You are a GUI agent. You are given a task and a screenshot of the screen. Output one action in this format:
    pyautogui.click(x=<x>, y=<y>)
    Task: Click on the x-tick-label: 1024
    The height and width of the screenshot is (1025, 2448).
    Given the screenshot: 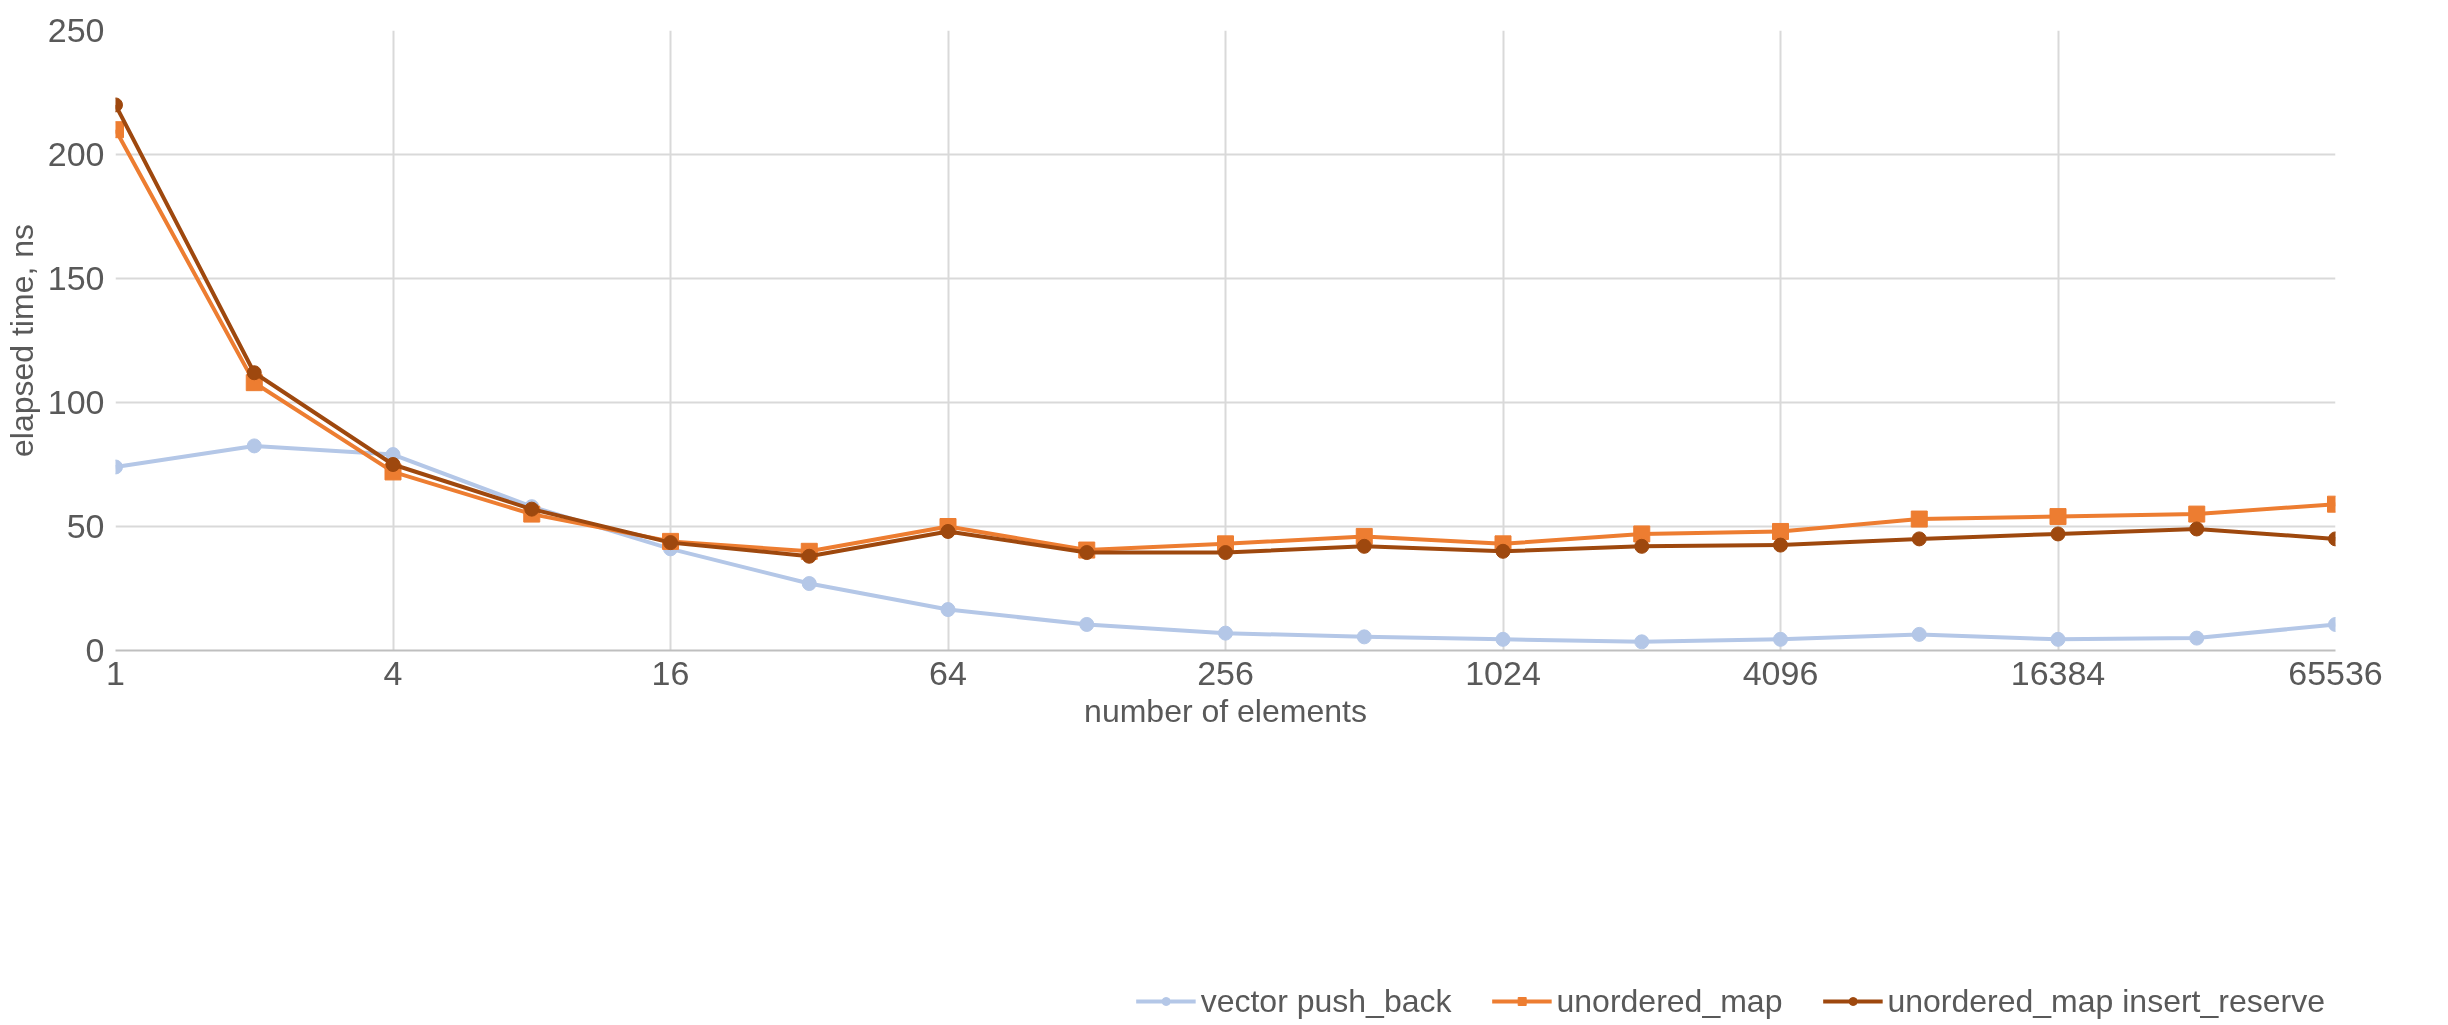 What is the action you would take?
    pyautogui.click(x=1503, y=672)
    